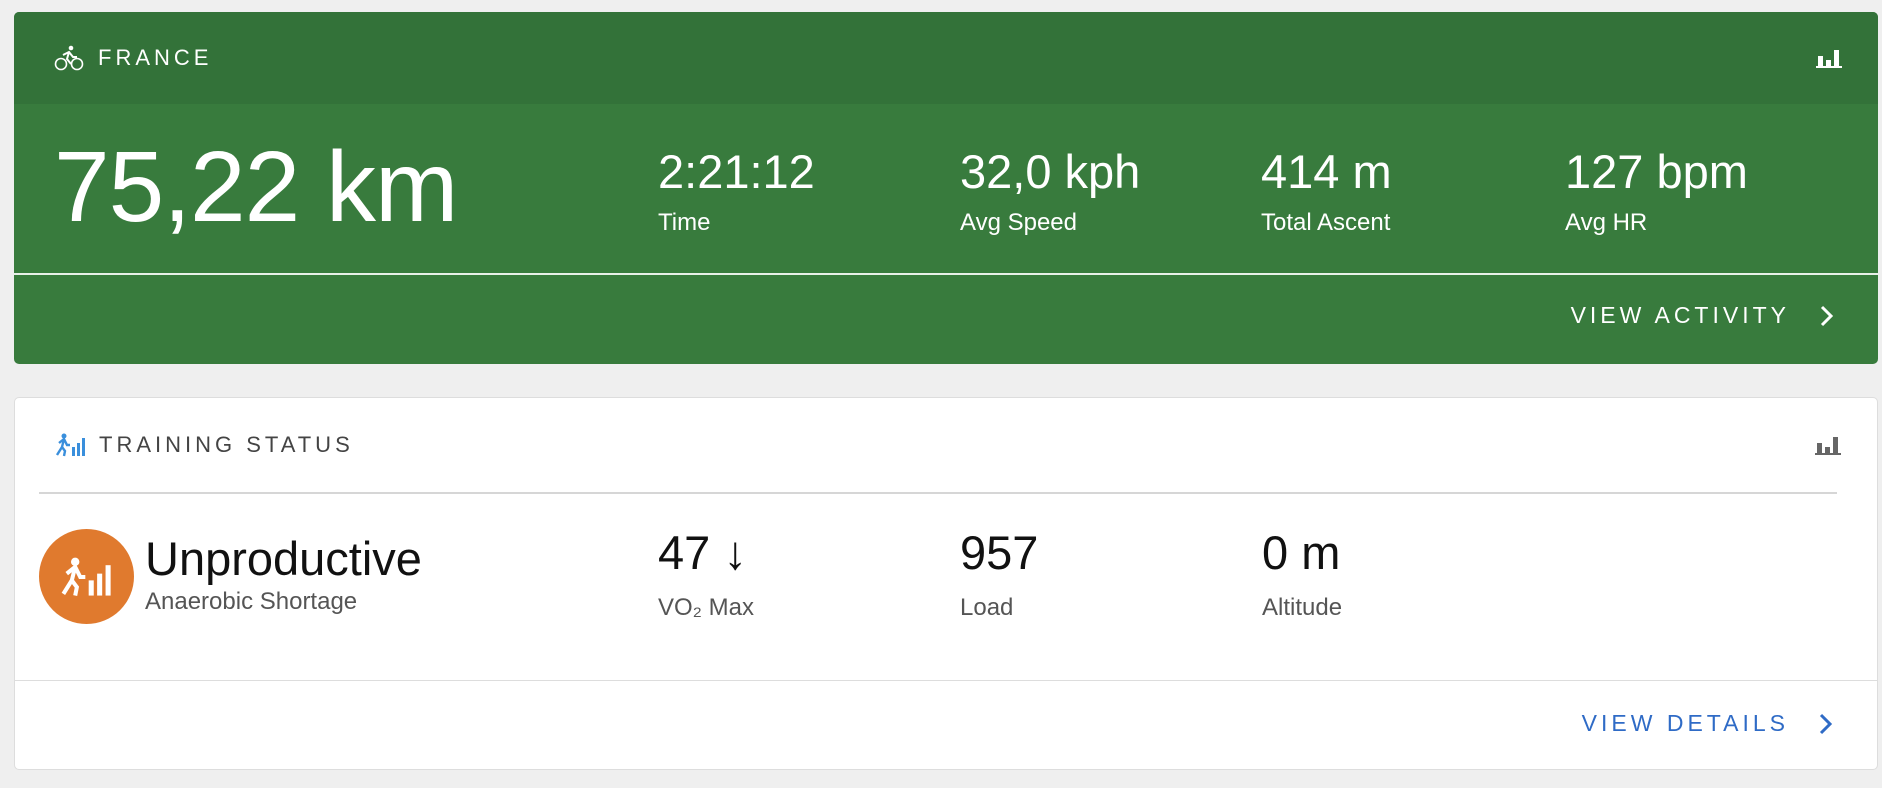 The image size is (1882, 788). Describe the element at coordinates (1301, 552) in the screenshot. I see `stat-value: 0 m` at that location.